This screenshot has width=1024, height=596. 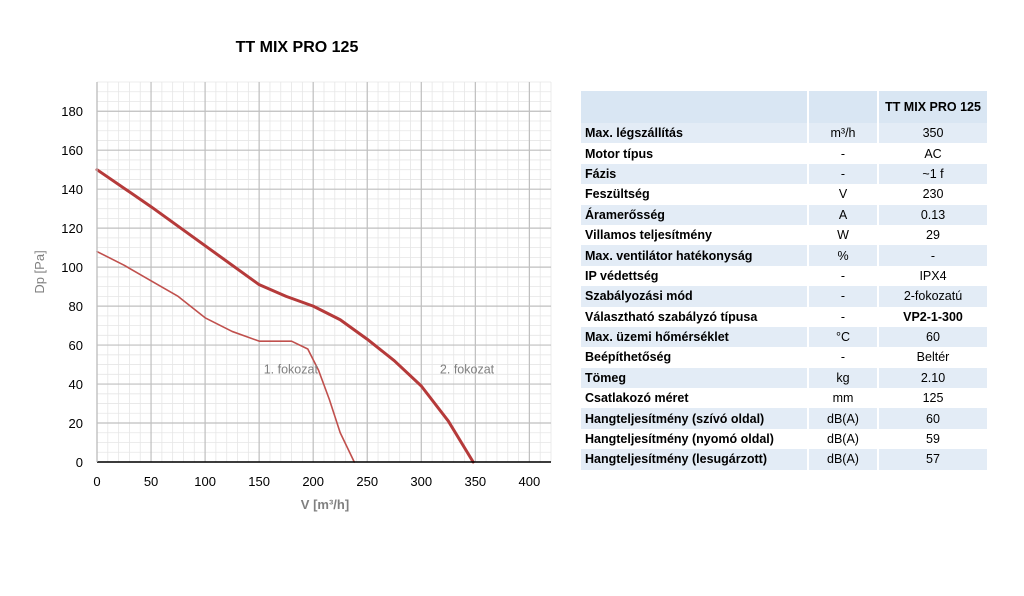 I want to click on table-cell-label: Hangteljesítmény (nyomó oldal), so click(x=695, y=439).